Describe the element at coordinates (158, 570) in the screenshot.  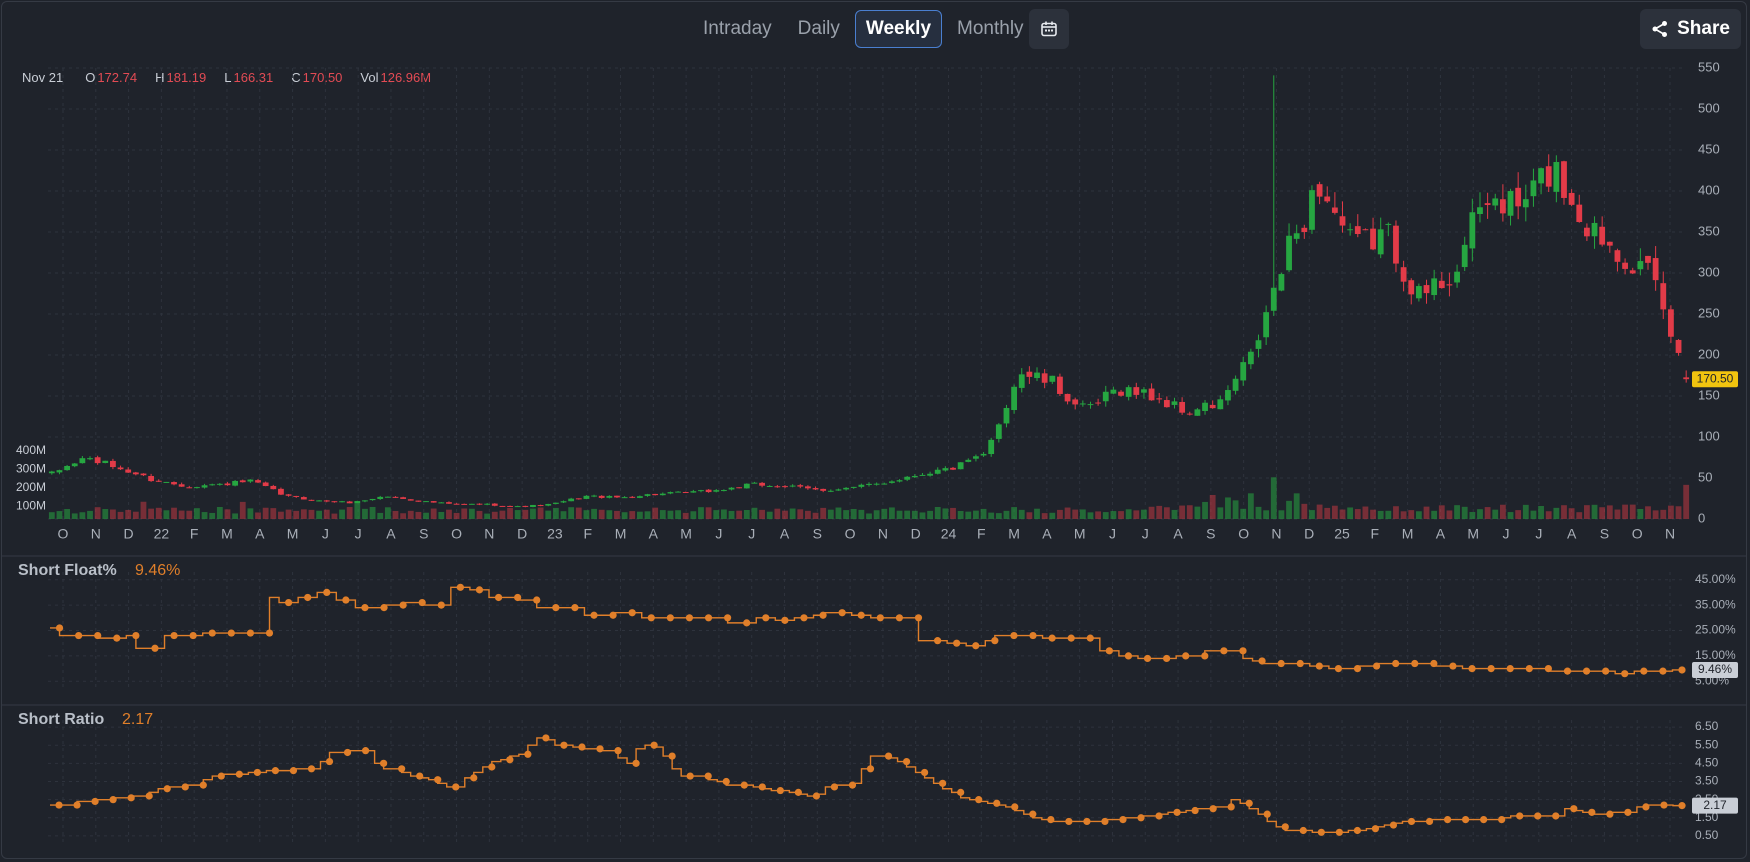
I see `short-float-current: 9.46%` at that location.